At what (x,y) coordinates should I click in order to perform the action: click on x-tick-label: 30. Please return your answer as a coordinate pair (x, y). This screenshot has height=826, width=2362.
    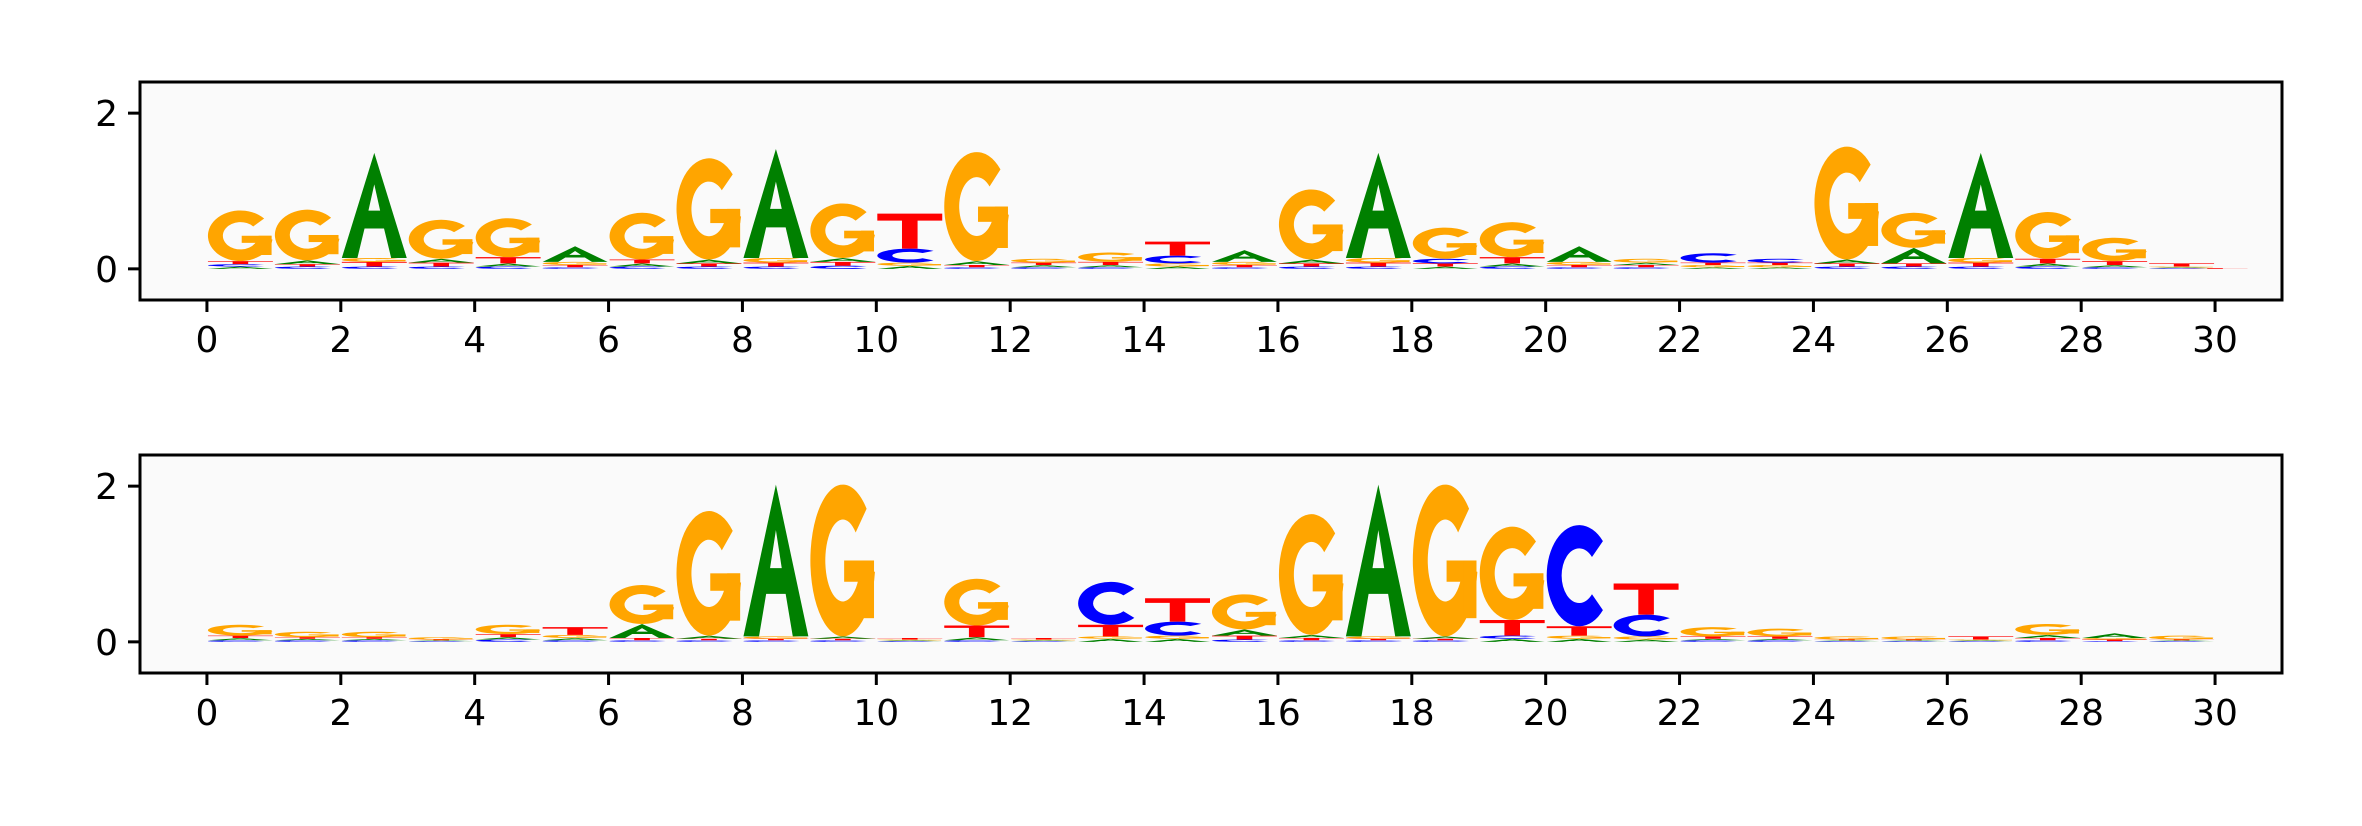
    Looking at the image, I should click on (2215, 713).